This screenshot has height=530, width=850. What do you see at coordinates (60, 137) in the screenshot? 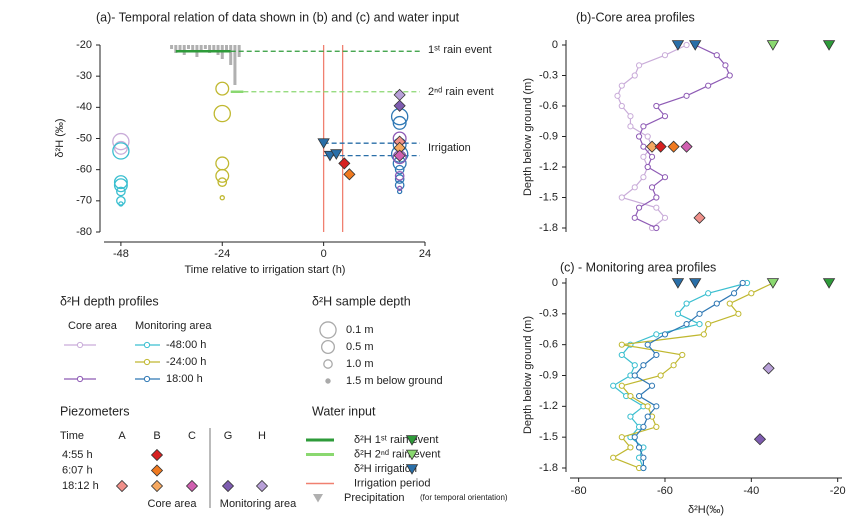
I see `y-axis-label: δ²H (‰)` at bounding box center [60, 137].